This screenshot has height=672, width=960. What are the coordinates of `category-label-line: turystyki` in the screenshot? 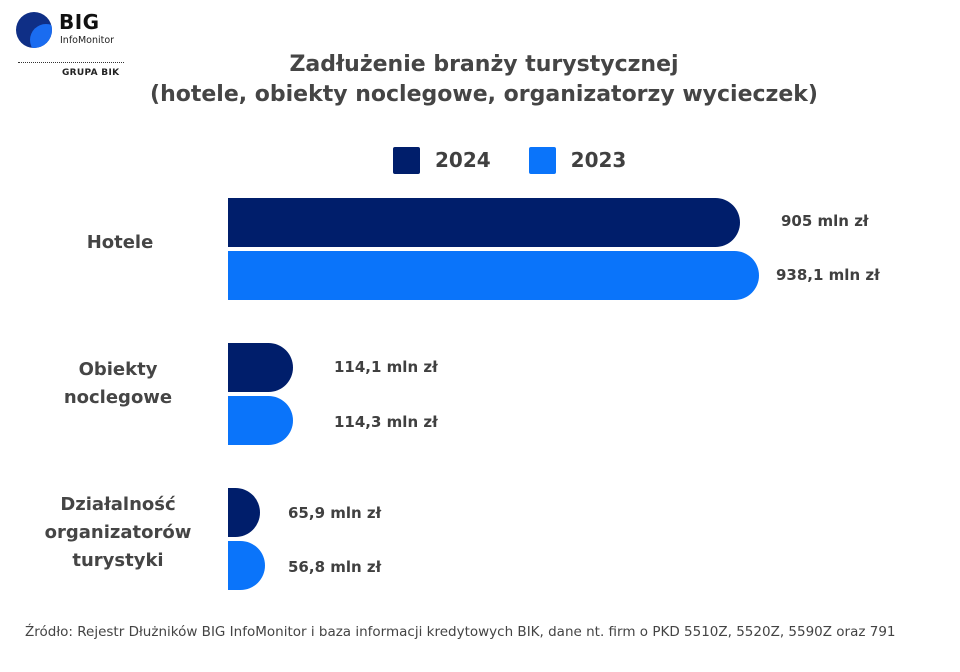 It's located at (118, 560).